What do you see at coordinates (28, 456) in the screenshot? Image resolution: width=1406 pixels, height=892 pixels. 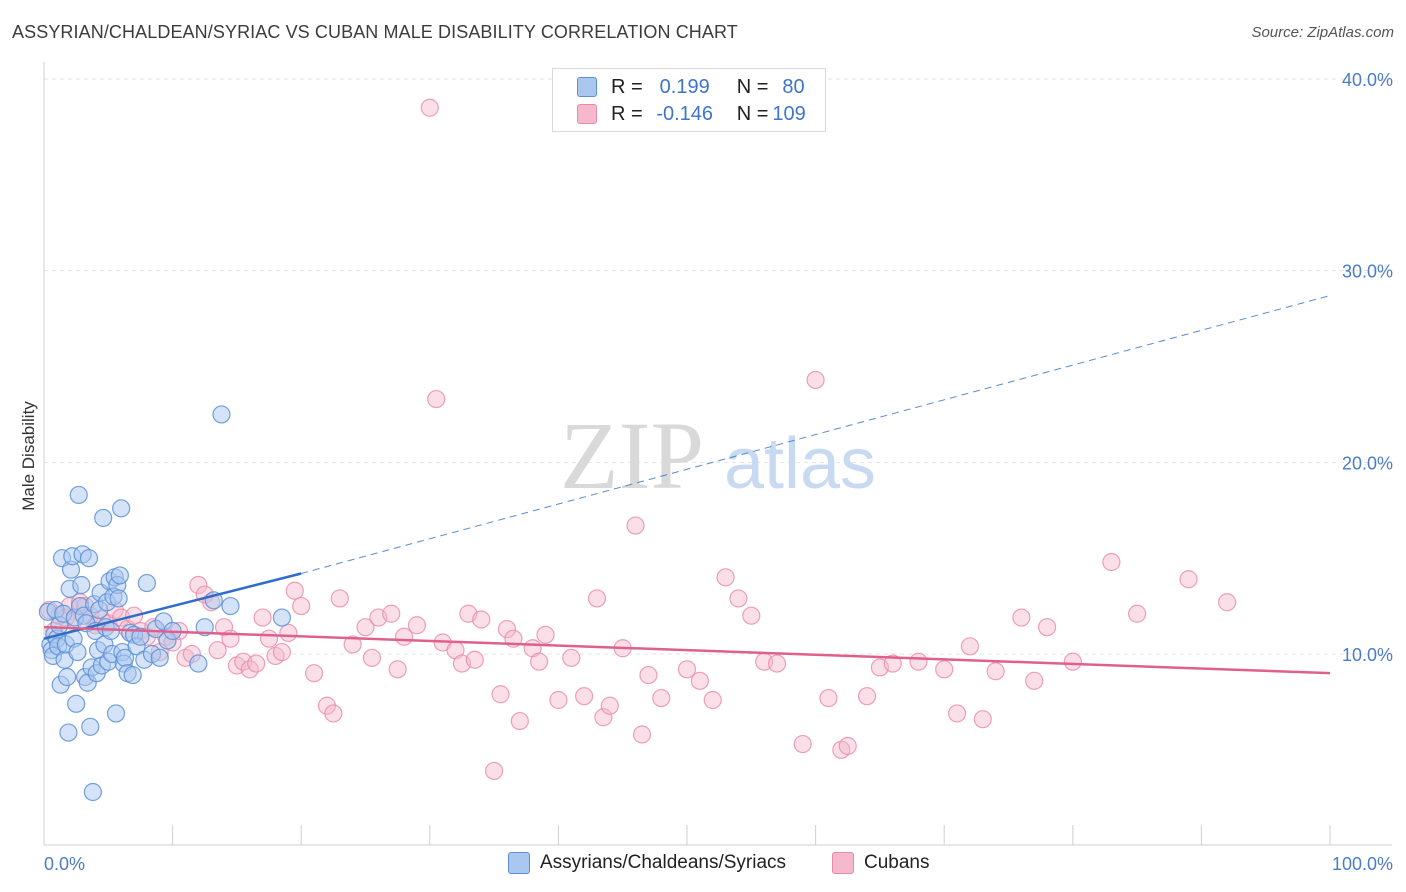 I see `y-axis-label: Male Disability` at bounding box center [28, 456].